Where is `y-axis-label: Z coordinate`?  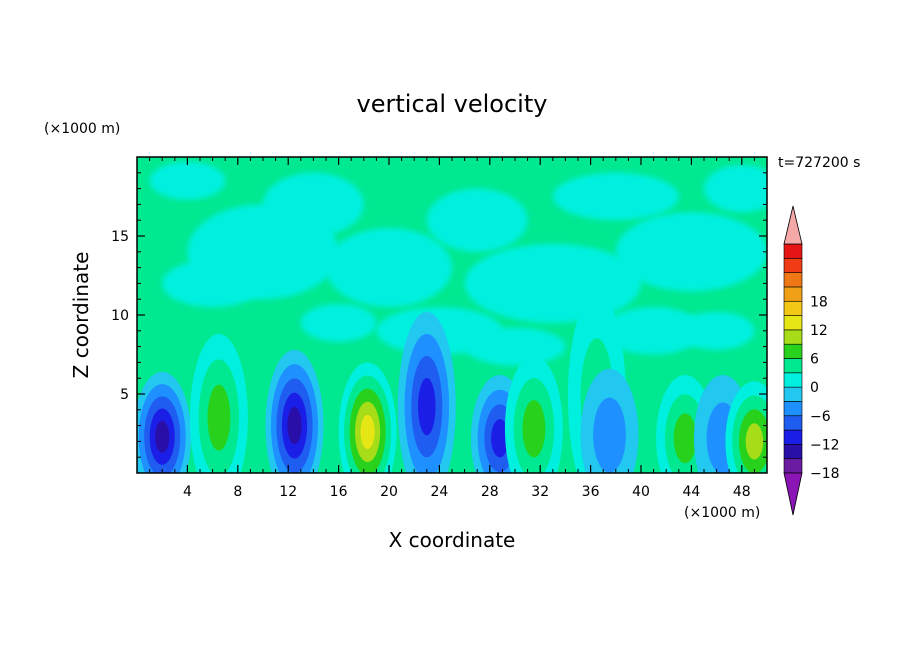
y-axis-label: Z coordinate is located at coordinates (81, 315).